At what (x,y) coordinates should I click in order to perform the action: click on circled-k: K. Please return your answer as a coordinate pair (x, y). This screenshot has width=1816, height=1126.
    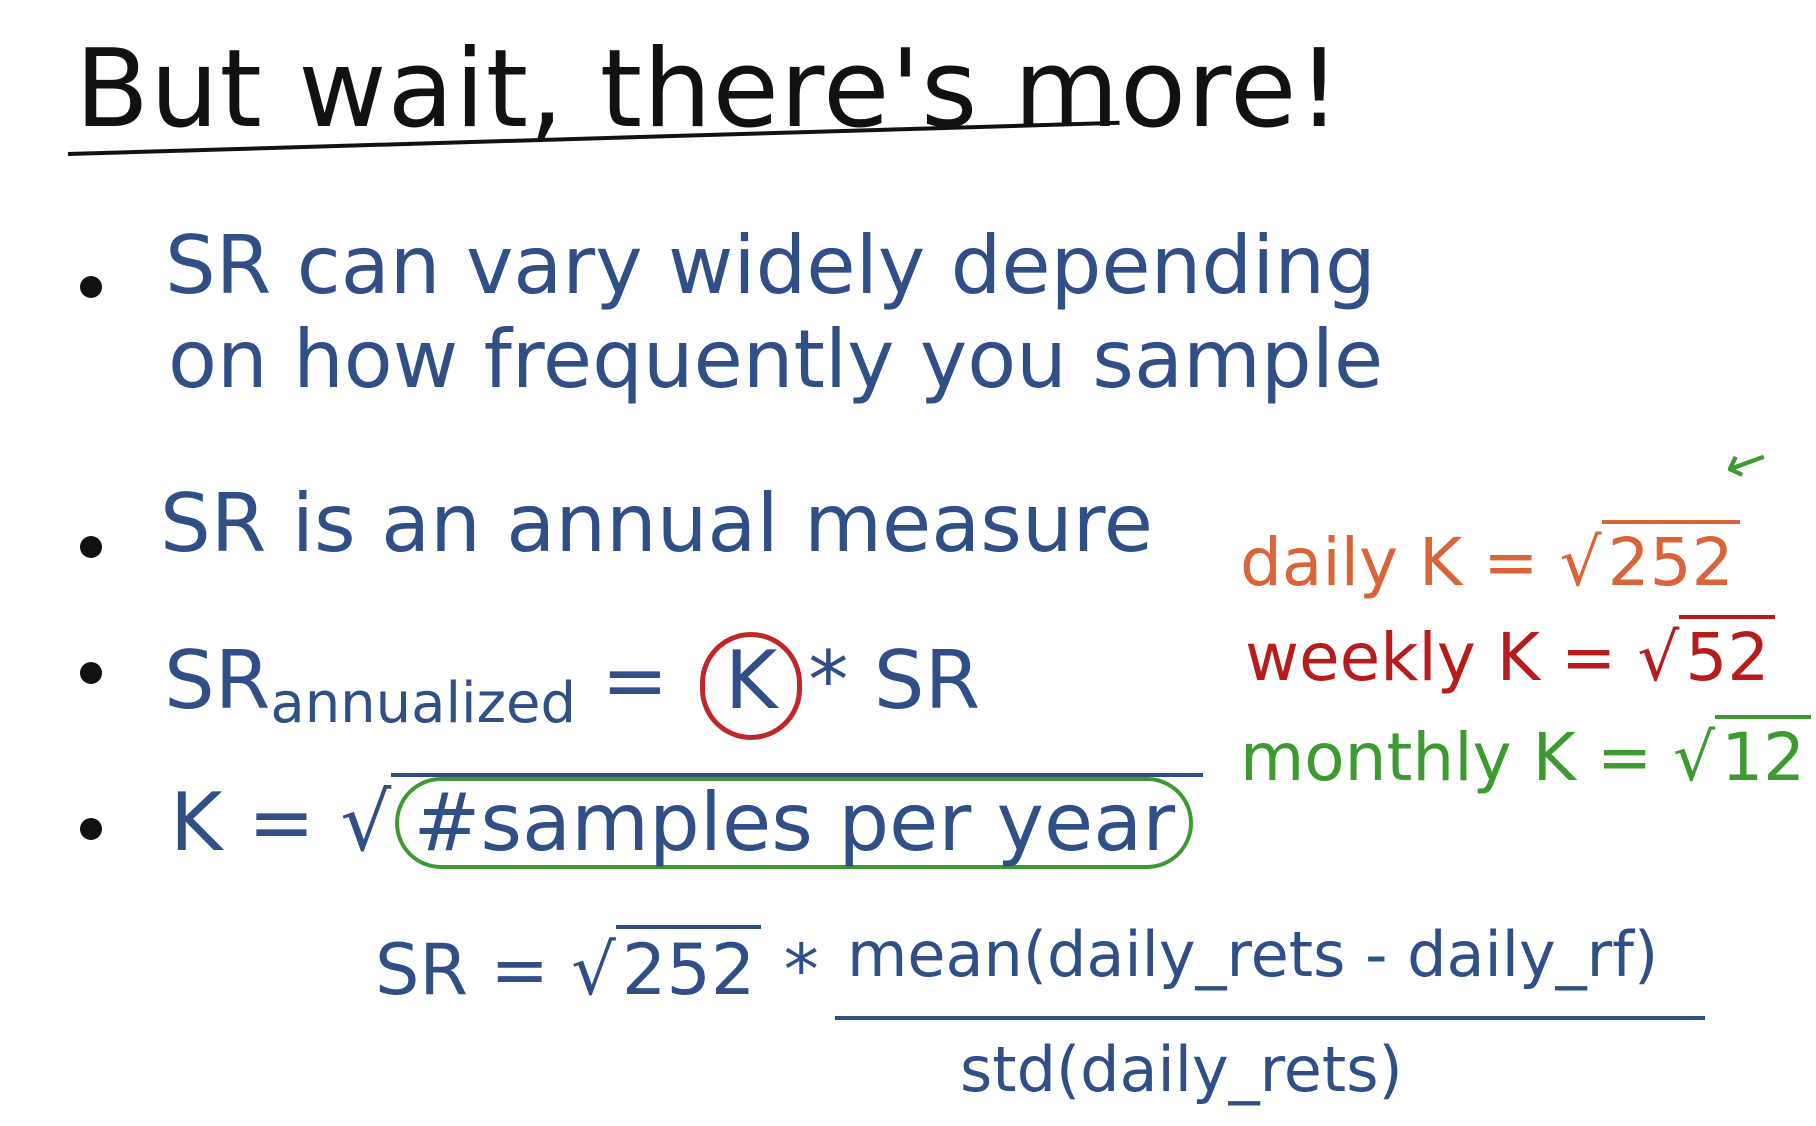
    Looking at the image, I should click on (751, 686).